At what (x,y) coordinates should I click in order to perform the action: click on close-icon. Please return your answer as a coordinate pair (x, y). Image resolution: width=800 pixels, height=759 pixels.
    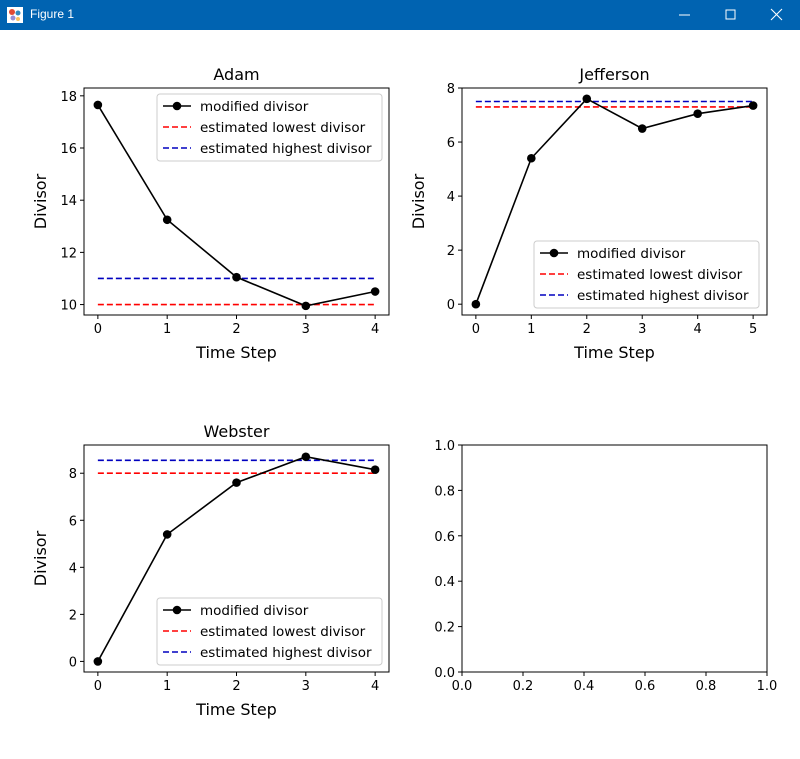
    Looking at the image, I should click on (776, 14).